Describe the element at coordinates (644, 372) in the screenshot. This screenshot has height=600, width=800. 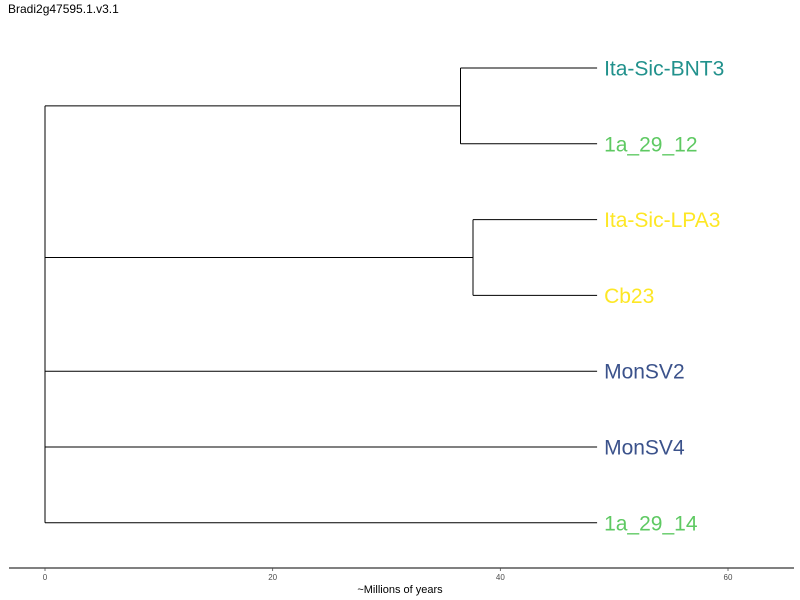
I see `leaf-label: MonSV2` at that location.